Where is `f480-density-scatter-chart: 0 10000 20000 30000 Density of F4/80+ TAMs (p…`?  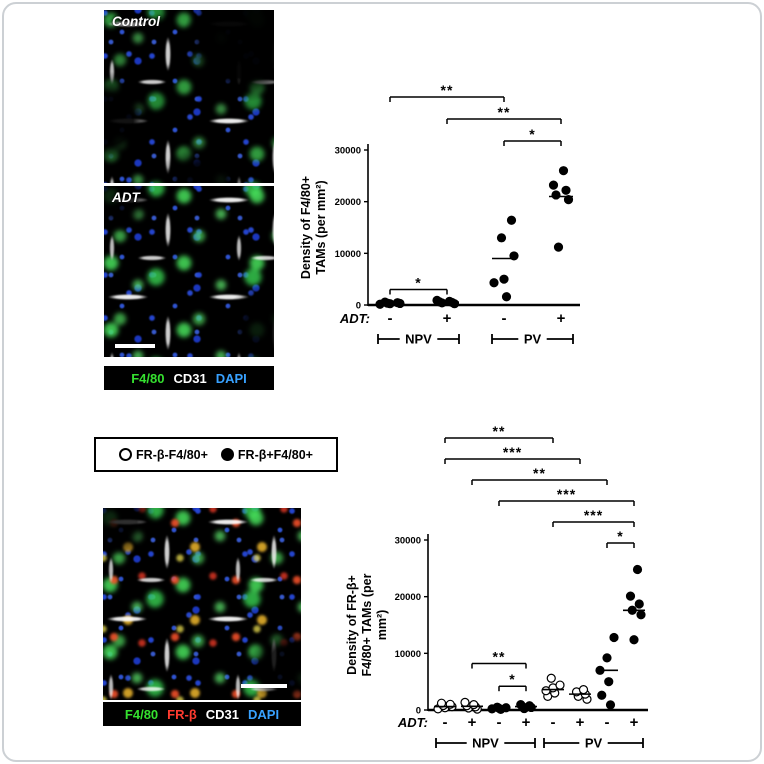 f480-density-scatter-chart: 0 10000 20000 30000 Density of F4/80+ TAMs (p… is located at coordinates (439, 214).